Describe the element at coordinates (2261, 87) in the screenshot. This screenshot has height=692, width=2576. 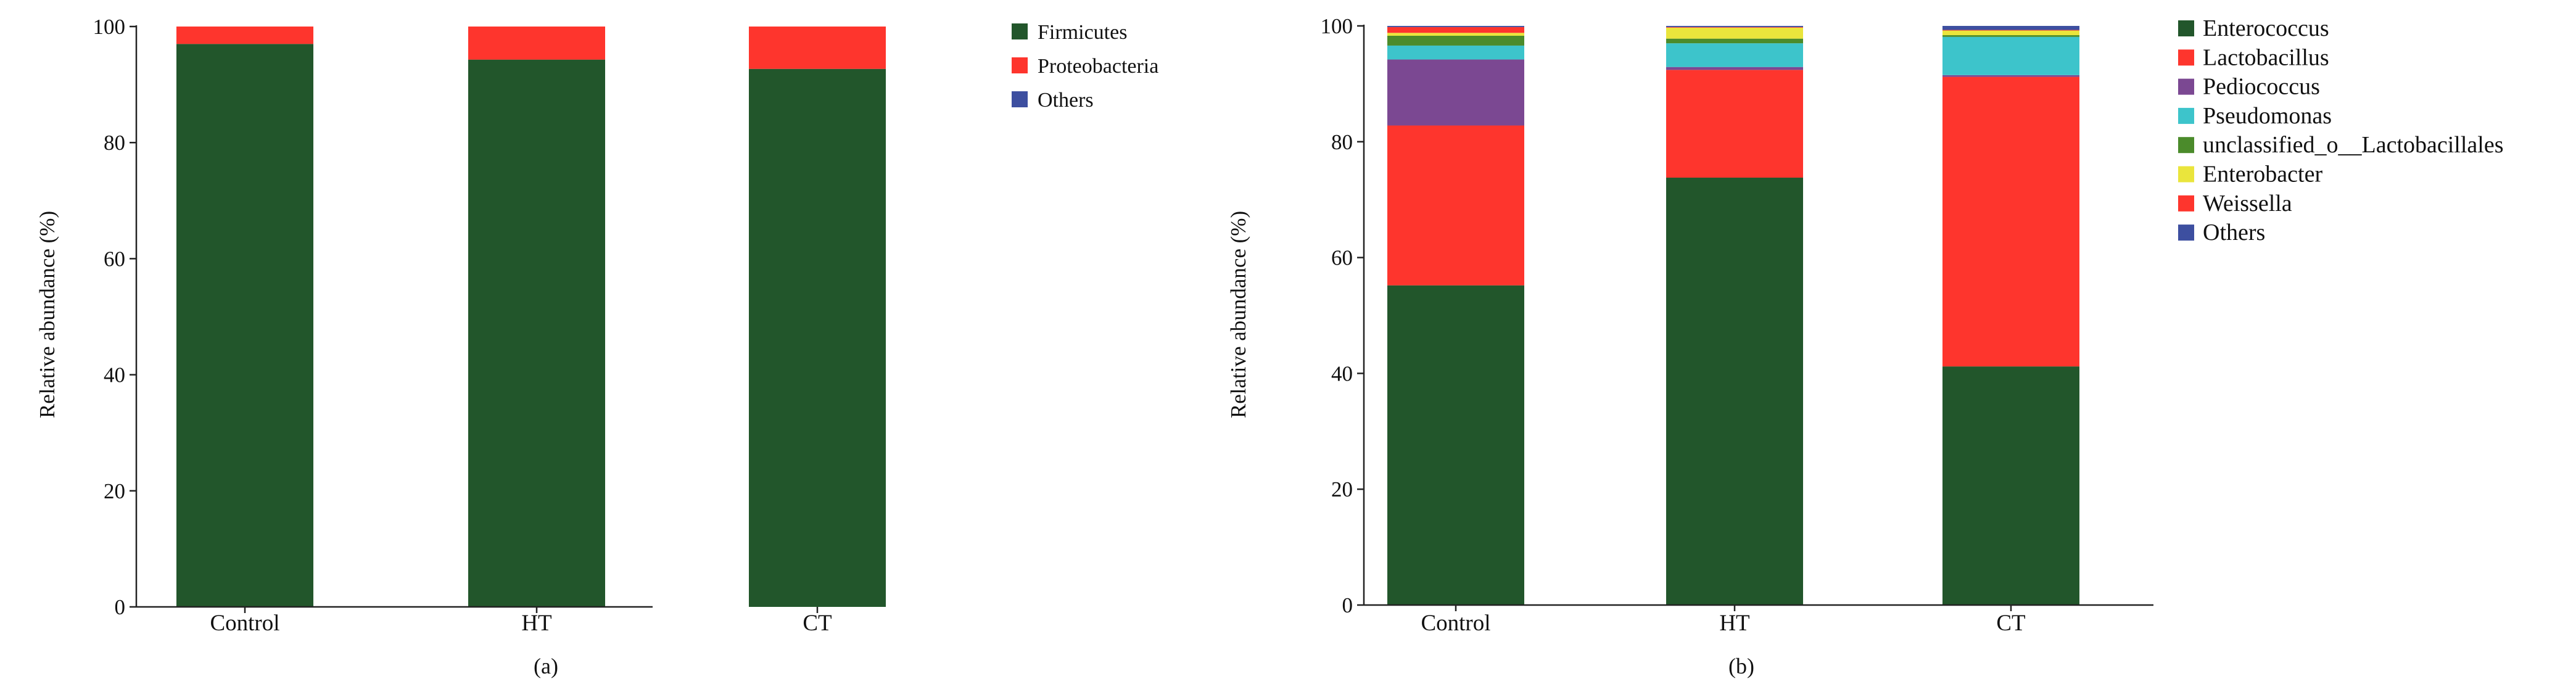
I see `legend-label: Pediococcus` at that location.